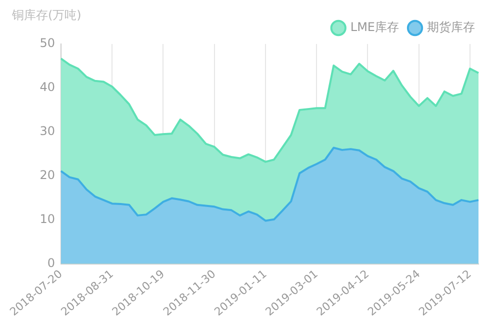 This screenshot has height=331, width=499. I want to click on y-tick-label: 40, so click(47, 87).